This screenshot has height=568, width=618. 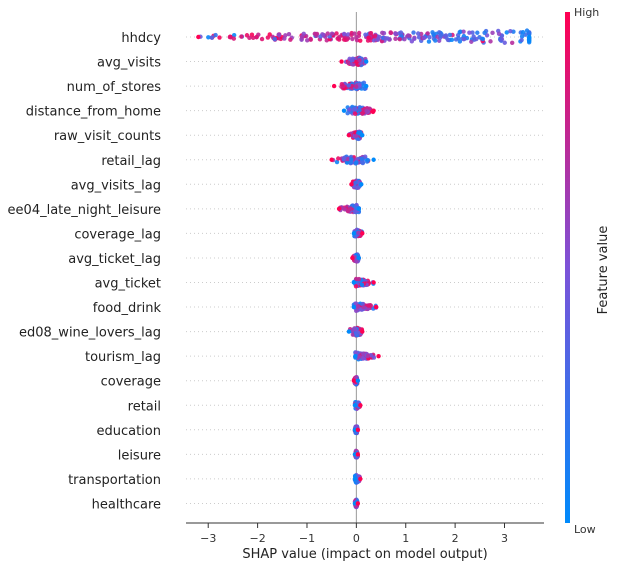 I want to click on feature-label: food_drink, so click(x=127, y=308).